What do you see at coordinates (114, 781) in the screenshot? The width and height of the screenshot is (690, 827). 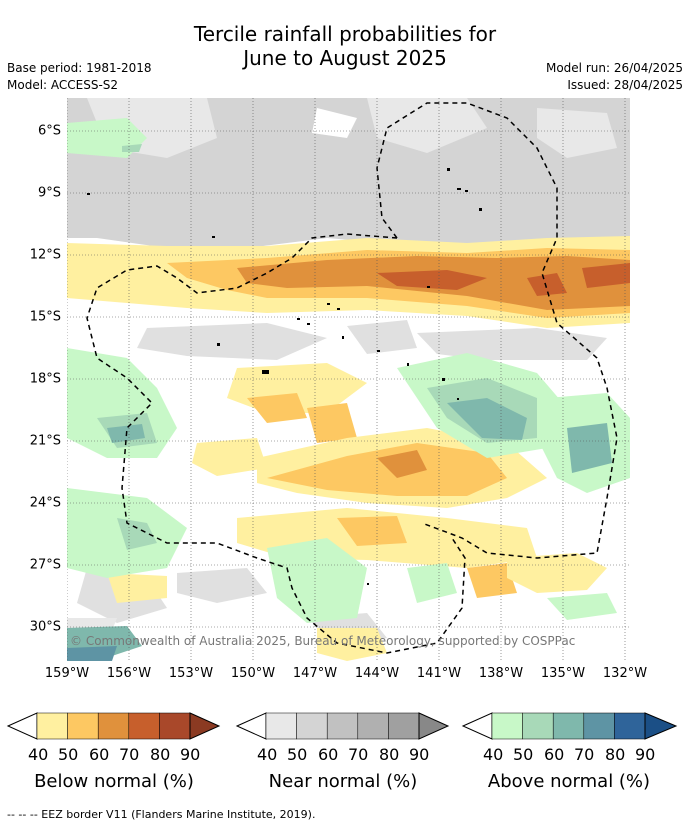 I see `colorbar-title-below-normal: Below normal (%)` at bounding box center [114, 781].